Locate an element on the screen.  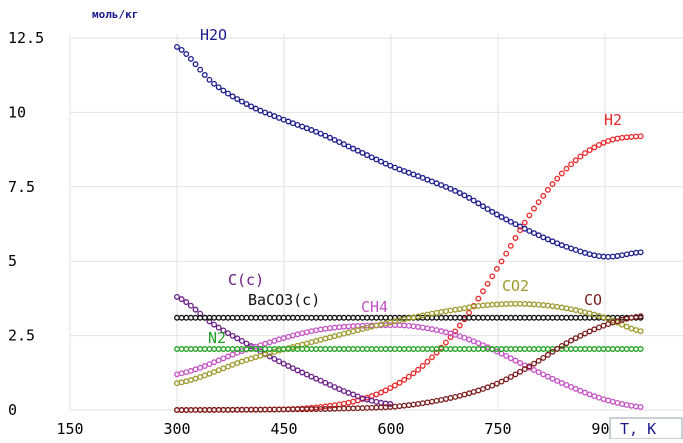
y-tick-label: 0 is located at coordinates (12, 410).